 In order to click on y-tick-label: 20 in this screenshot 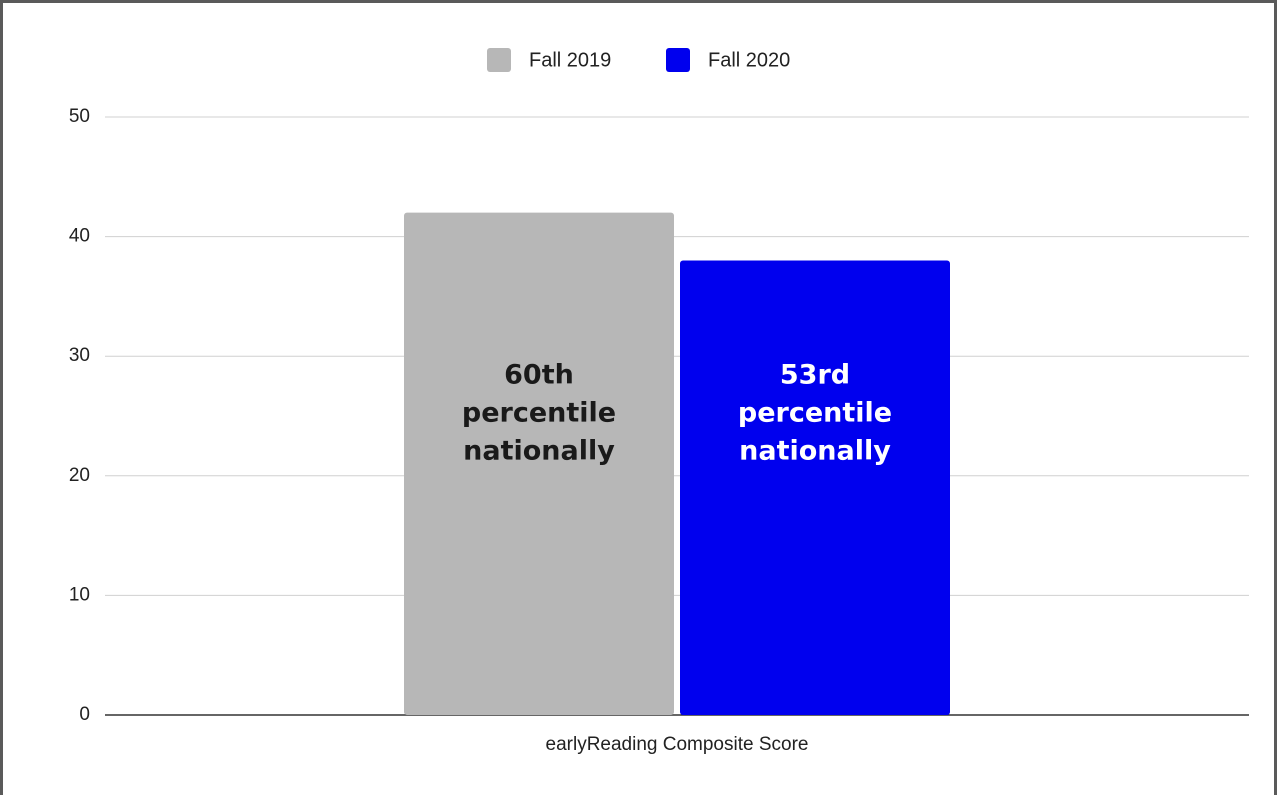, I will do `click(79, 475)`.